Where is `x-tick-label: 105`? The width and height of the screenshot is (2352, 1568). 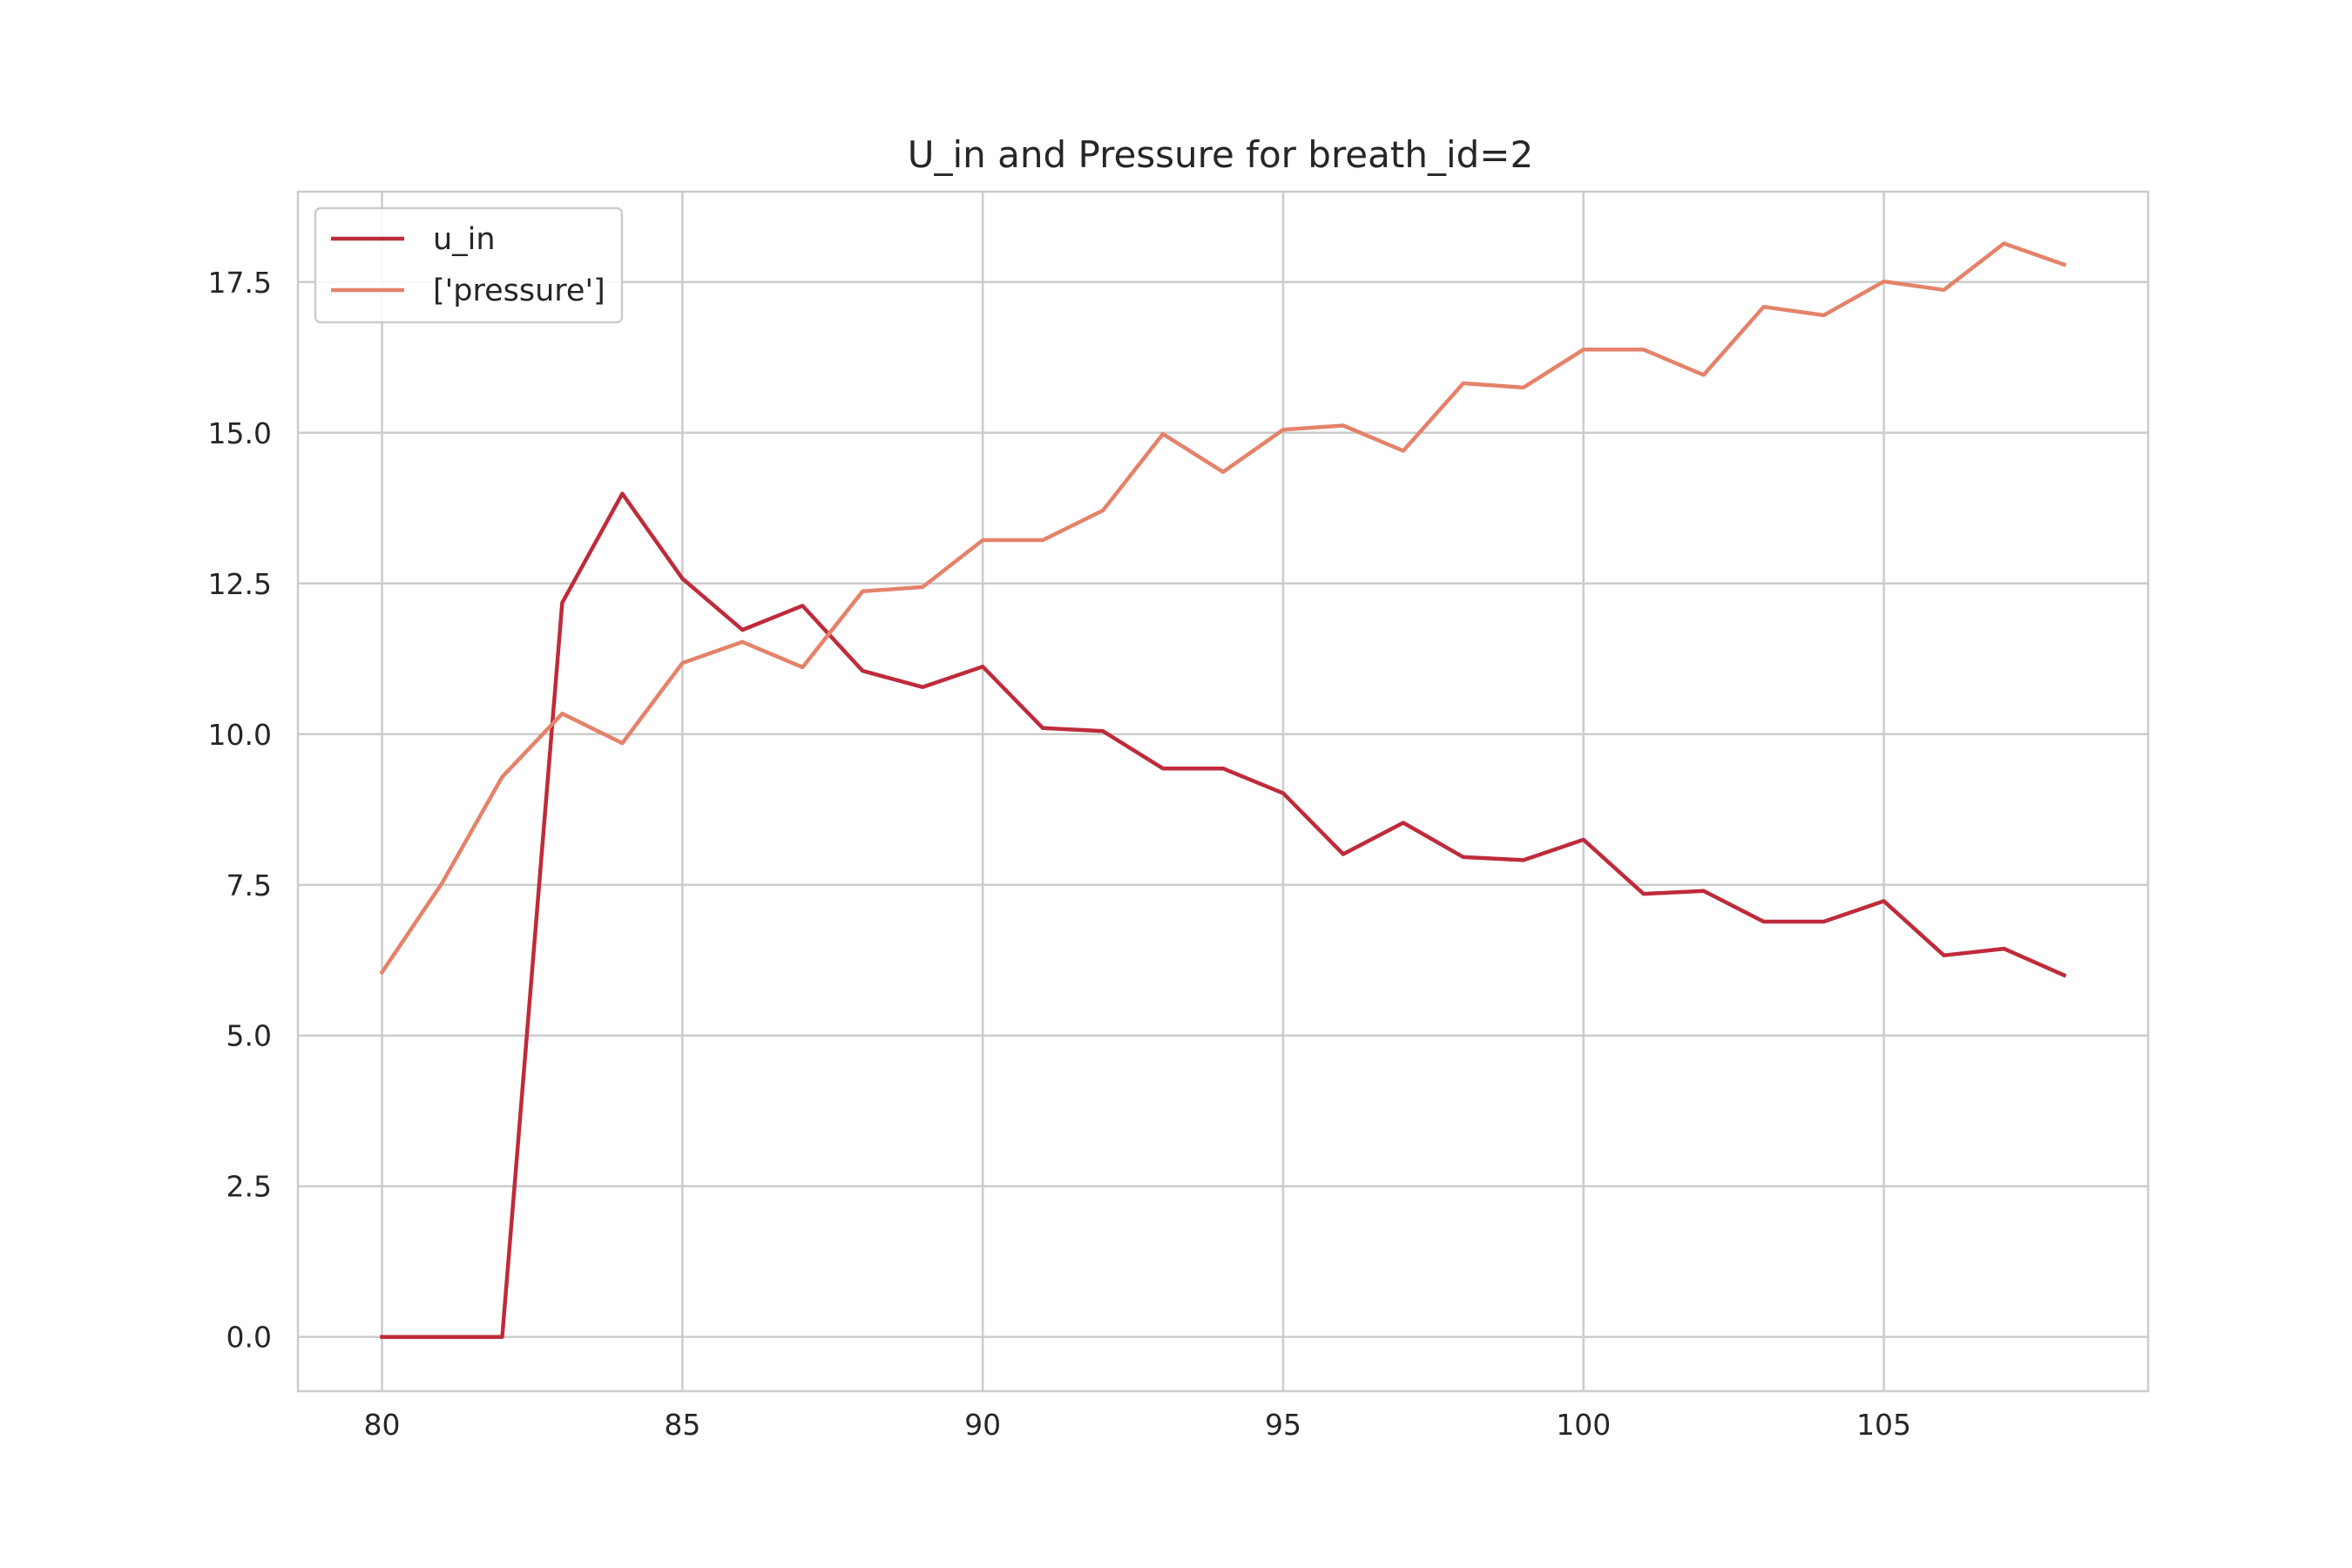
x-tick-label: 105 is located at coordinates (1883, 1425).